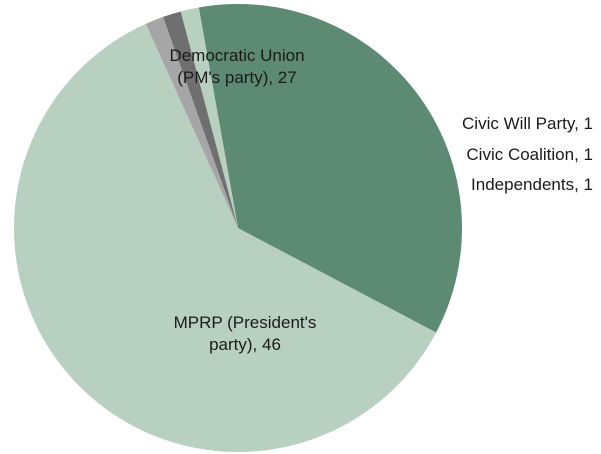  Describe the element at coordinates (236, 55) in the screenshot. I see `slice-label-line: Democratic Union` at that location.